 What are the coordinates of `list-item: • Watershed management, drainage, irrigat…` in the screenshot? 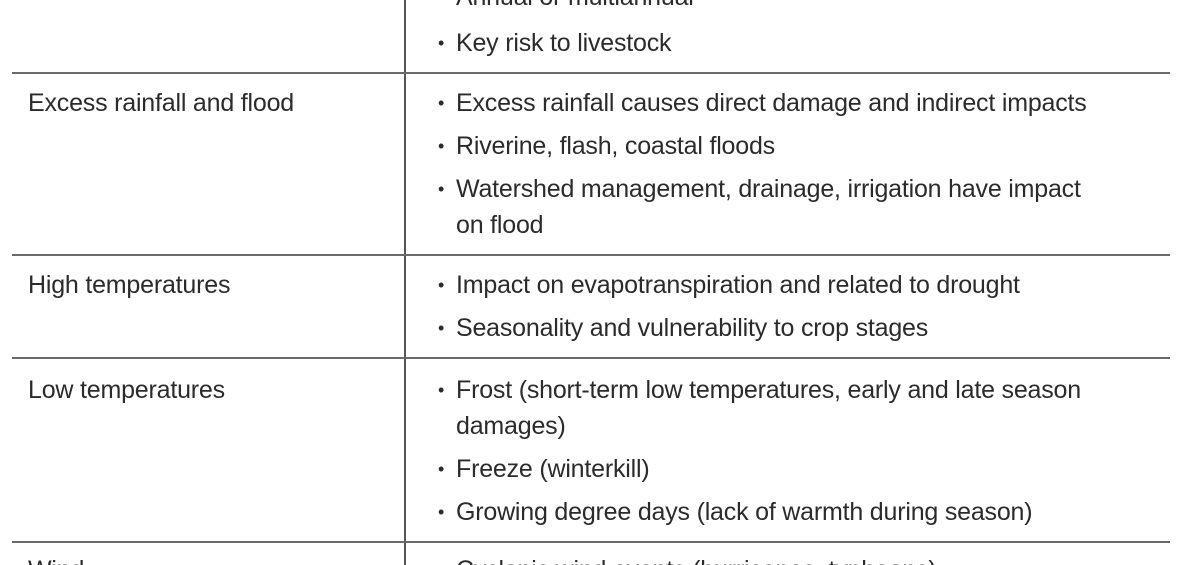 It's located at (759, 190).